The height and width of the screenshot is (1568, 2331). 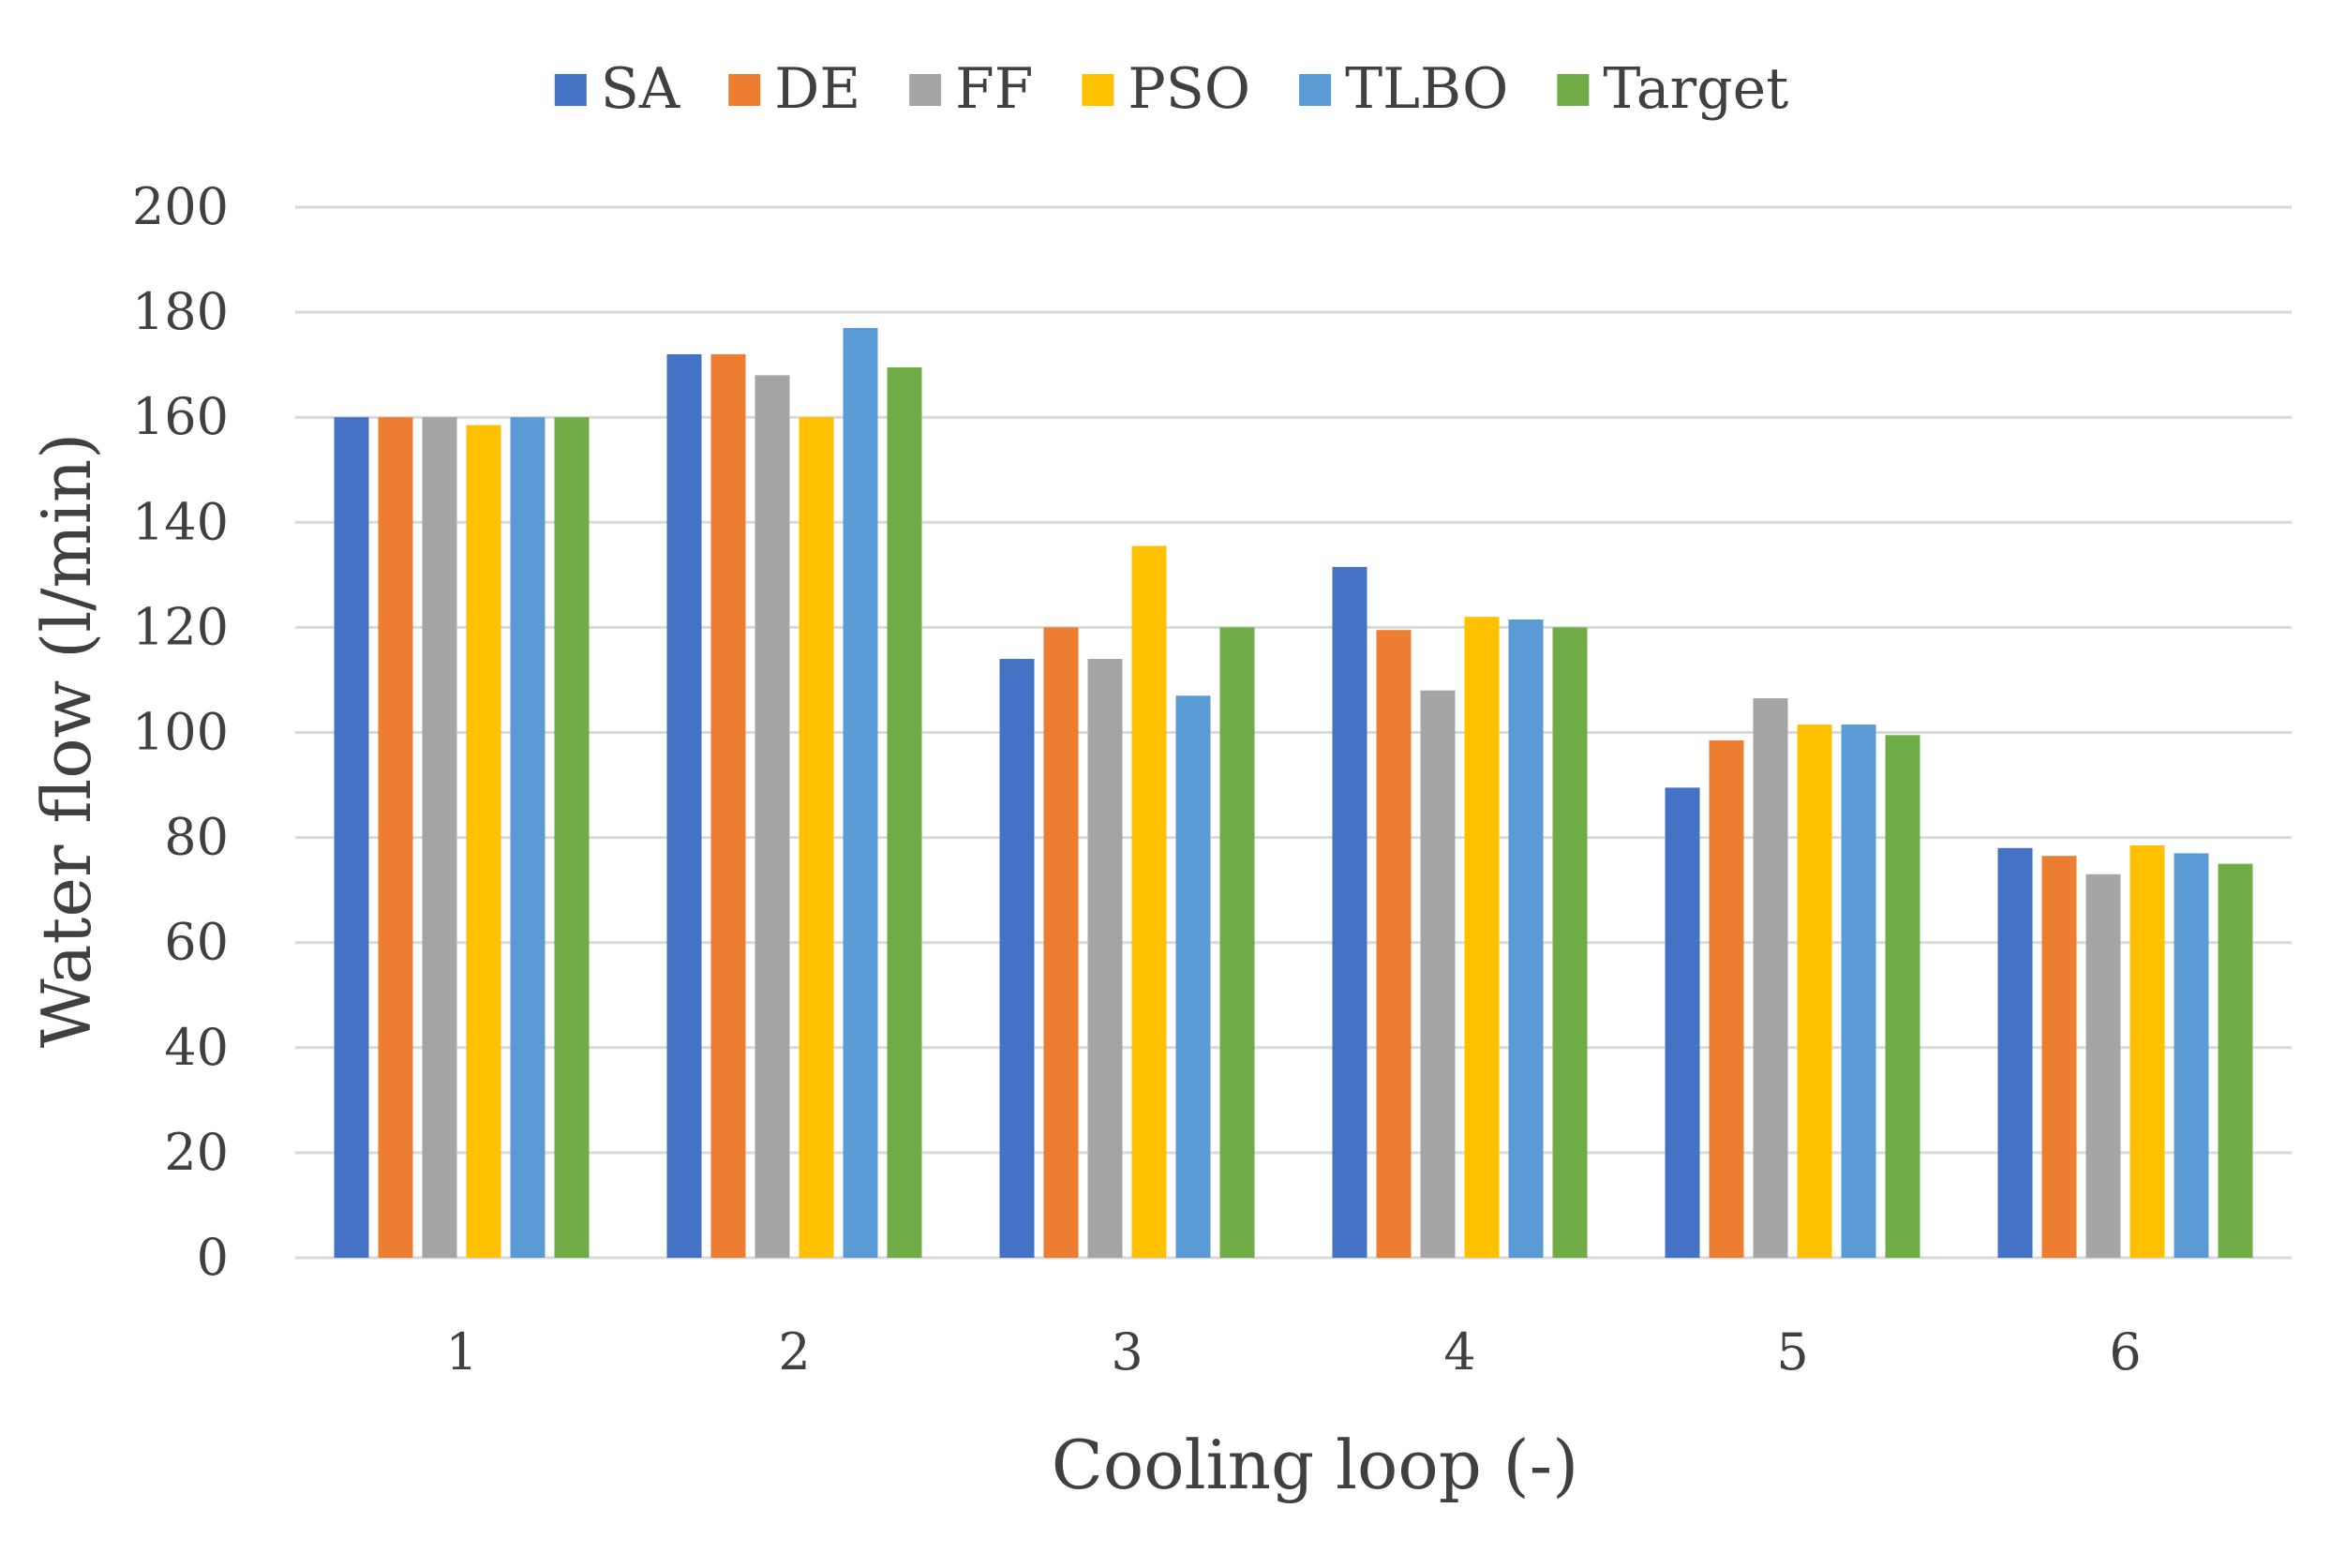 I want to click on legend-item-target: Target, so click(x=1672, y=89).